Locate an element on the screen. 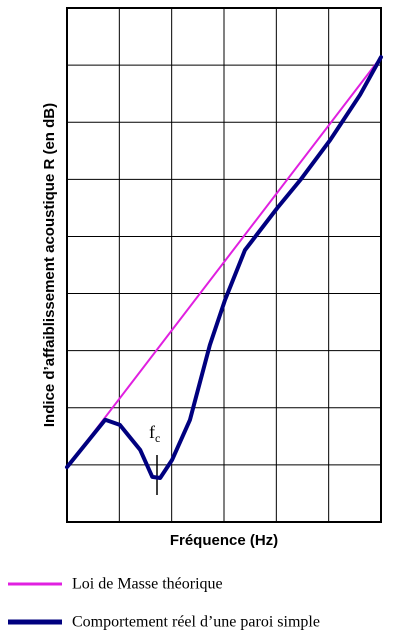 This screenshot has width=418, height=642. legend-label: Loi de Masse théorique is located at coordinates (147, 584).